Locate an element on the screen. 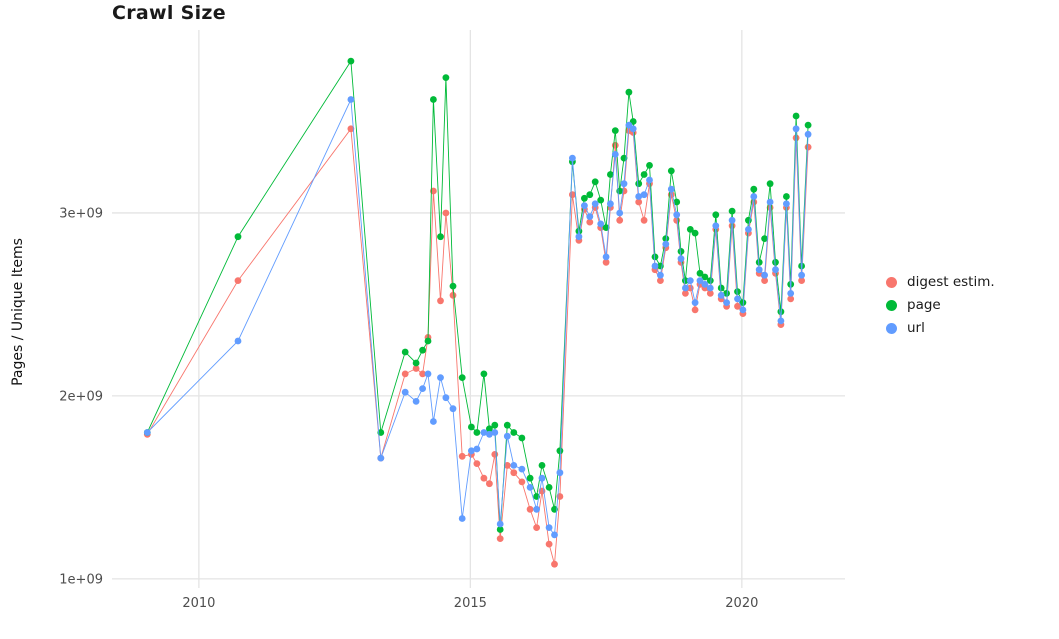  legend-item-digest-estim: digest estim. is located at coordinates (940, 282).